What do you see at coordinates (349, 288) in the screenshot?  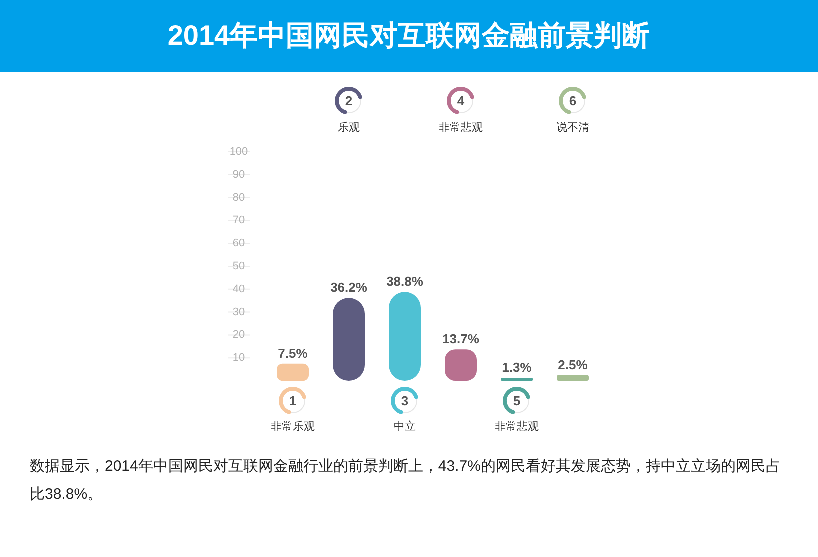 I see `data-label: 36.2%` at bounding box center [349, 288].